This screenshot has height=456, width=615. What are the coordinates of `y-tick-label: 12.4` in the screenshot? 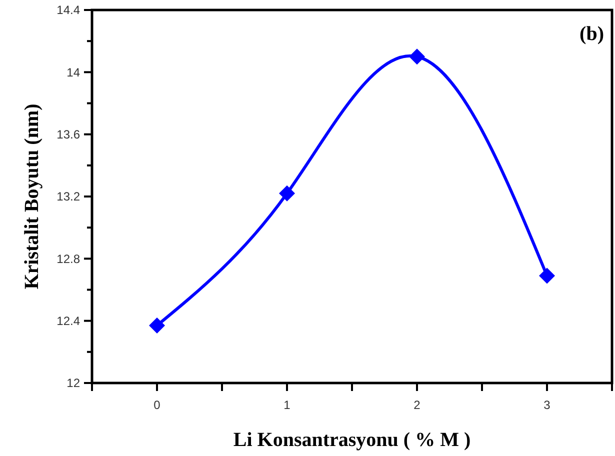 It's located at (68, 321).